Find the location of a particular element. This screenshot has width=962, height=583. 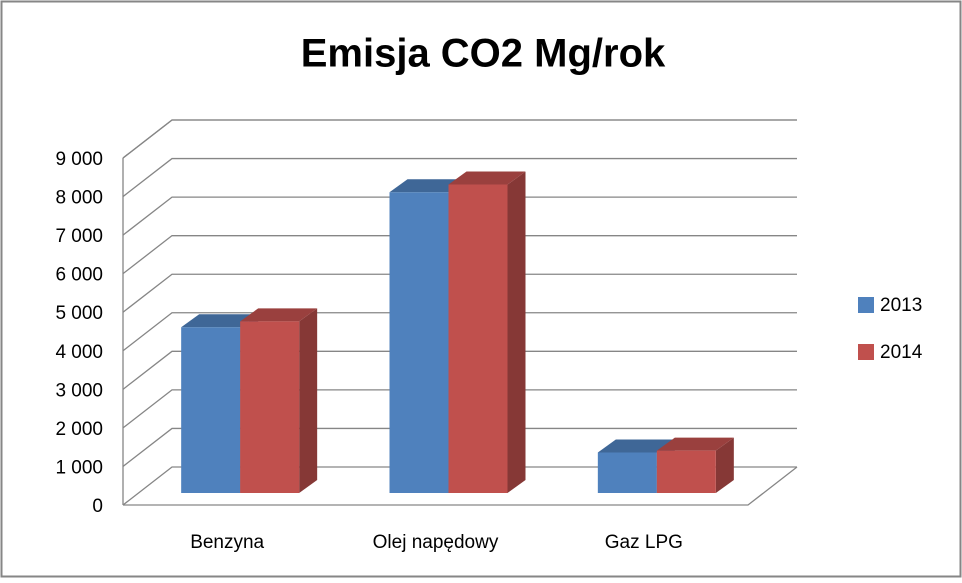

y-tick-label: 7 000 is located at coordinates (79, 236).